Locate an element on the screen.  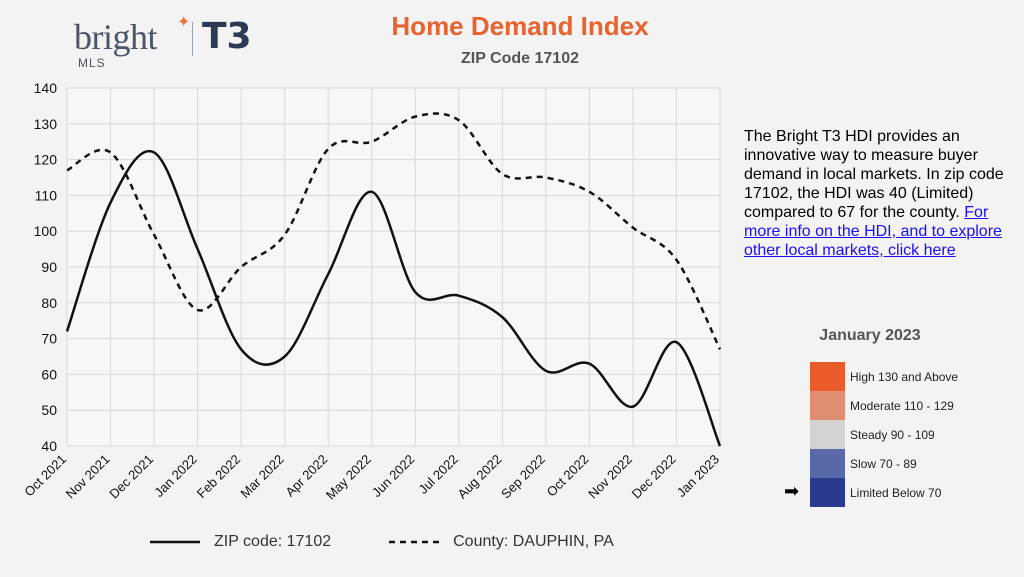
key-row: Moderate 110 - 129 is located at coordinates (895, 405).